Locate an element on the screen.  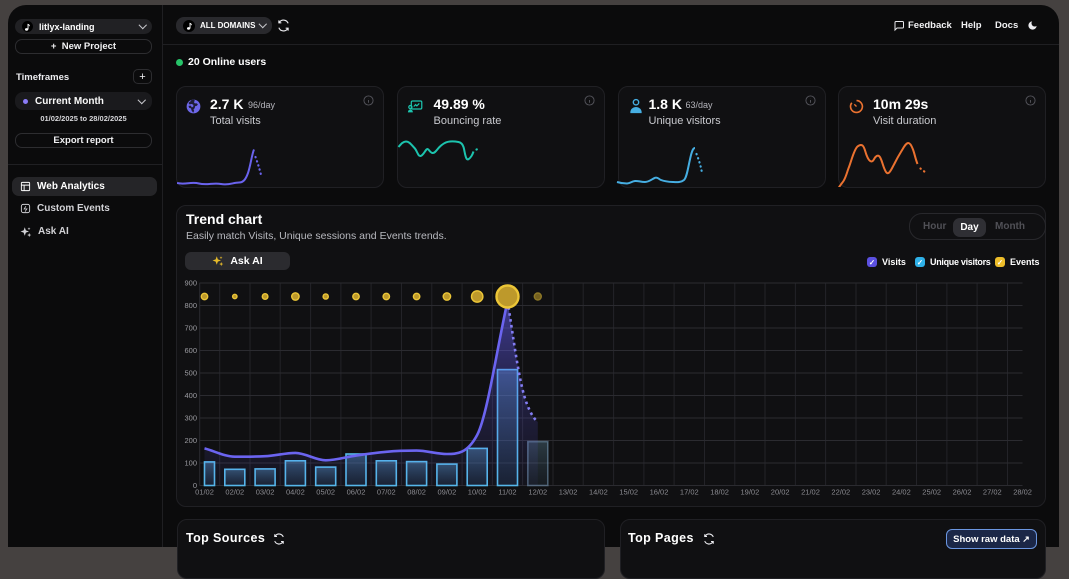
svg-text: 100 is located at coordinates (190, 463).